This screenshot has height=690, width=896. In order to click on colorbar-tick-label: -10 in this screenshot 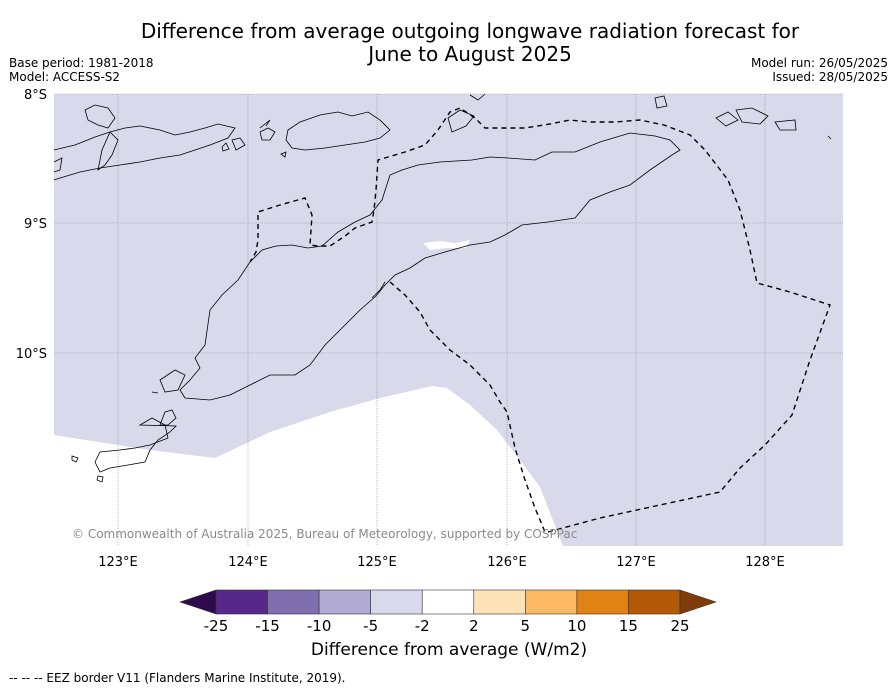, I will do `click(319, 626)`.